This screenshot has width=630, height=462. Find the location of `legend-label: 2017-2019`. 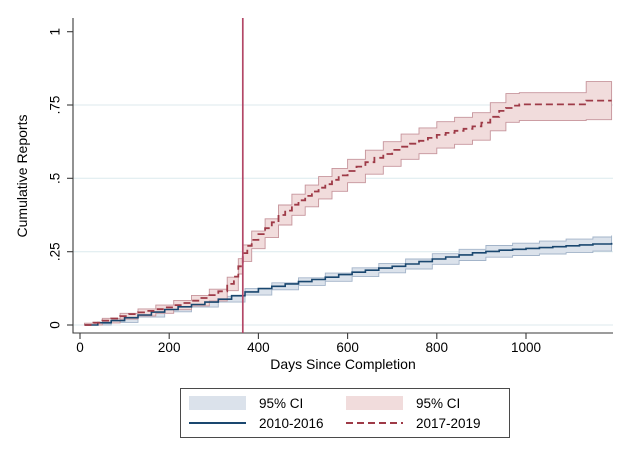

legend-label: 2017-2019 is located at coordinates (448, 423).